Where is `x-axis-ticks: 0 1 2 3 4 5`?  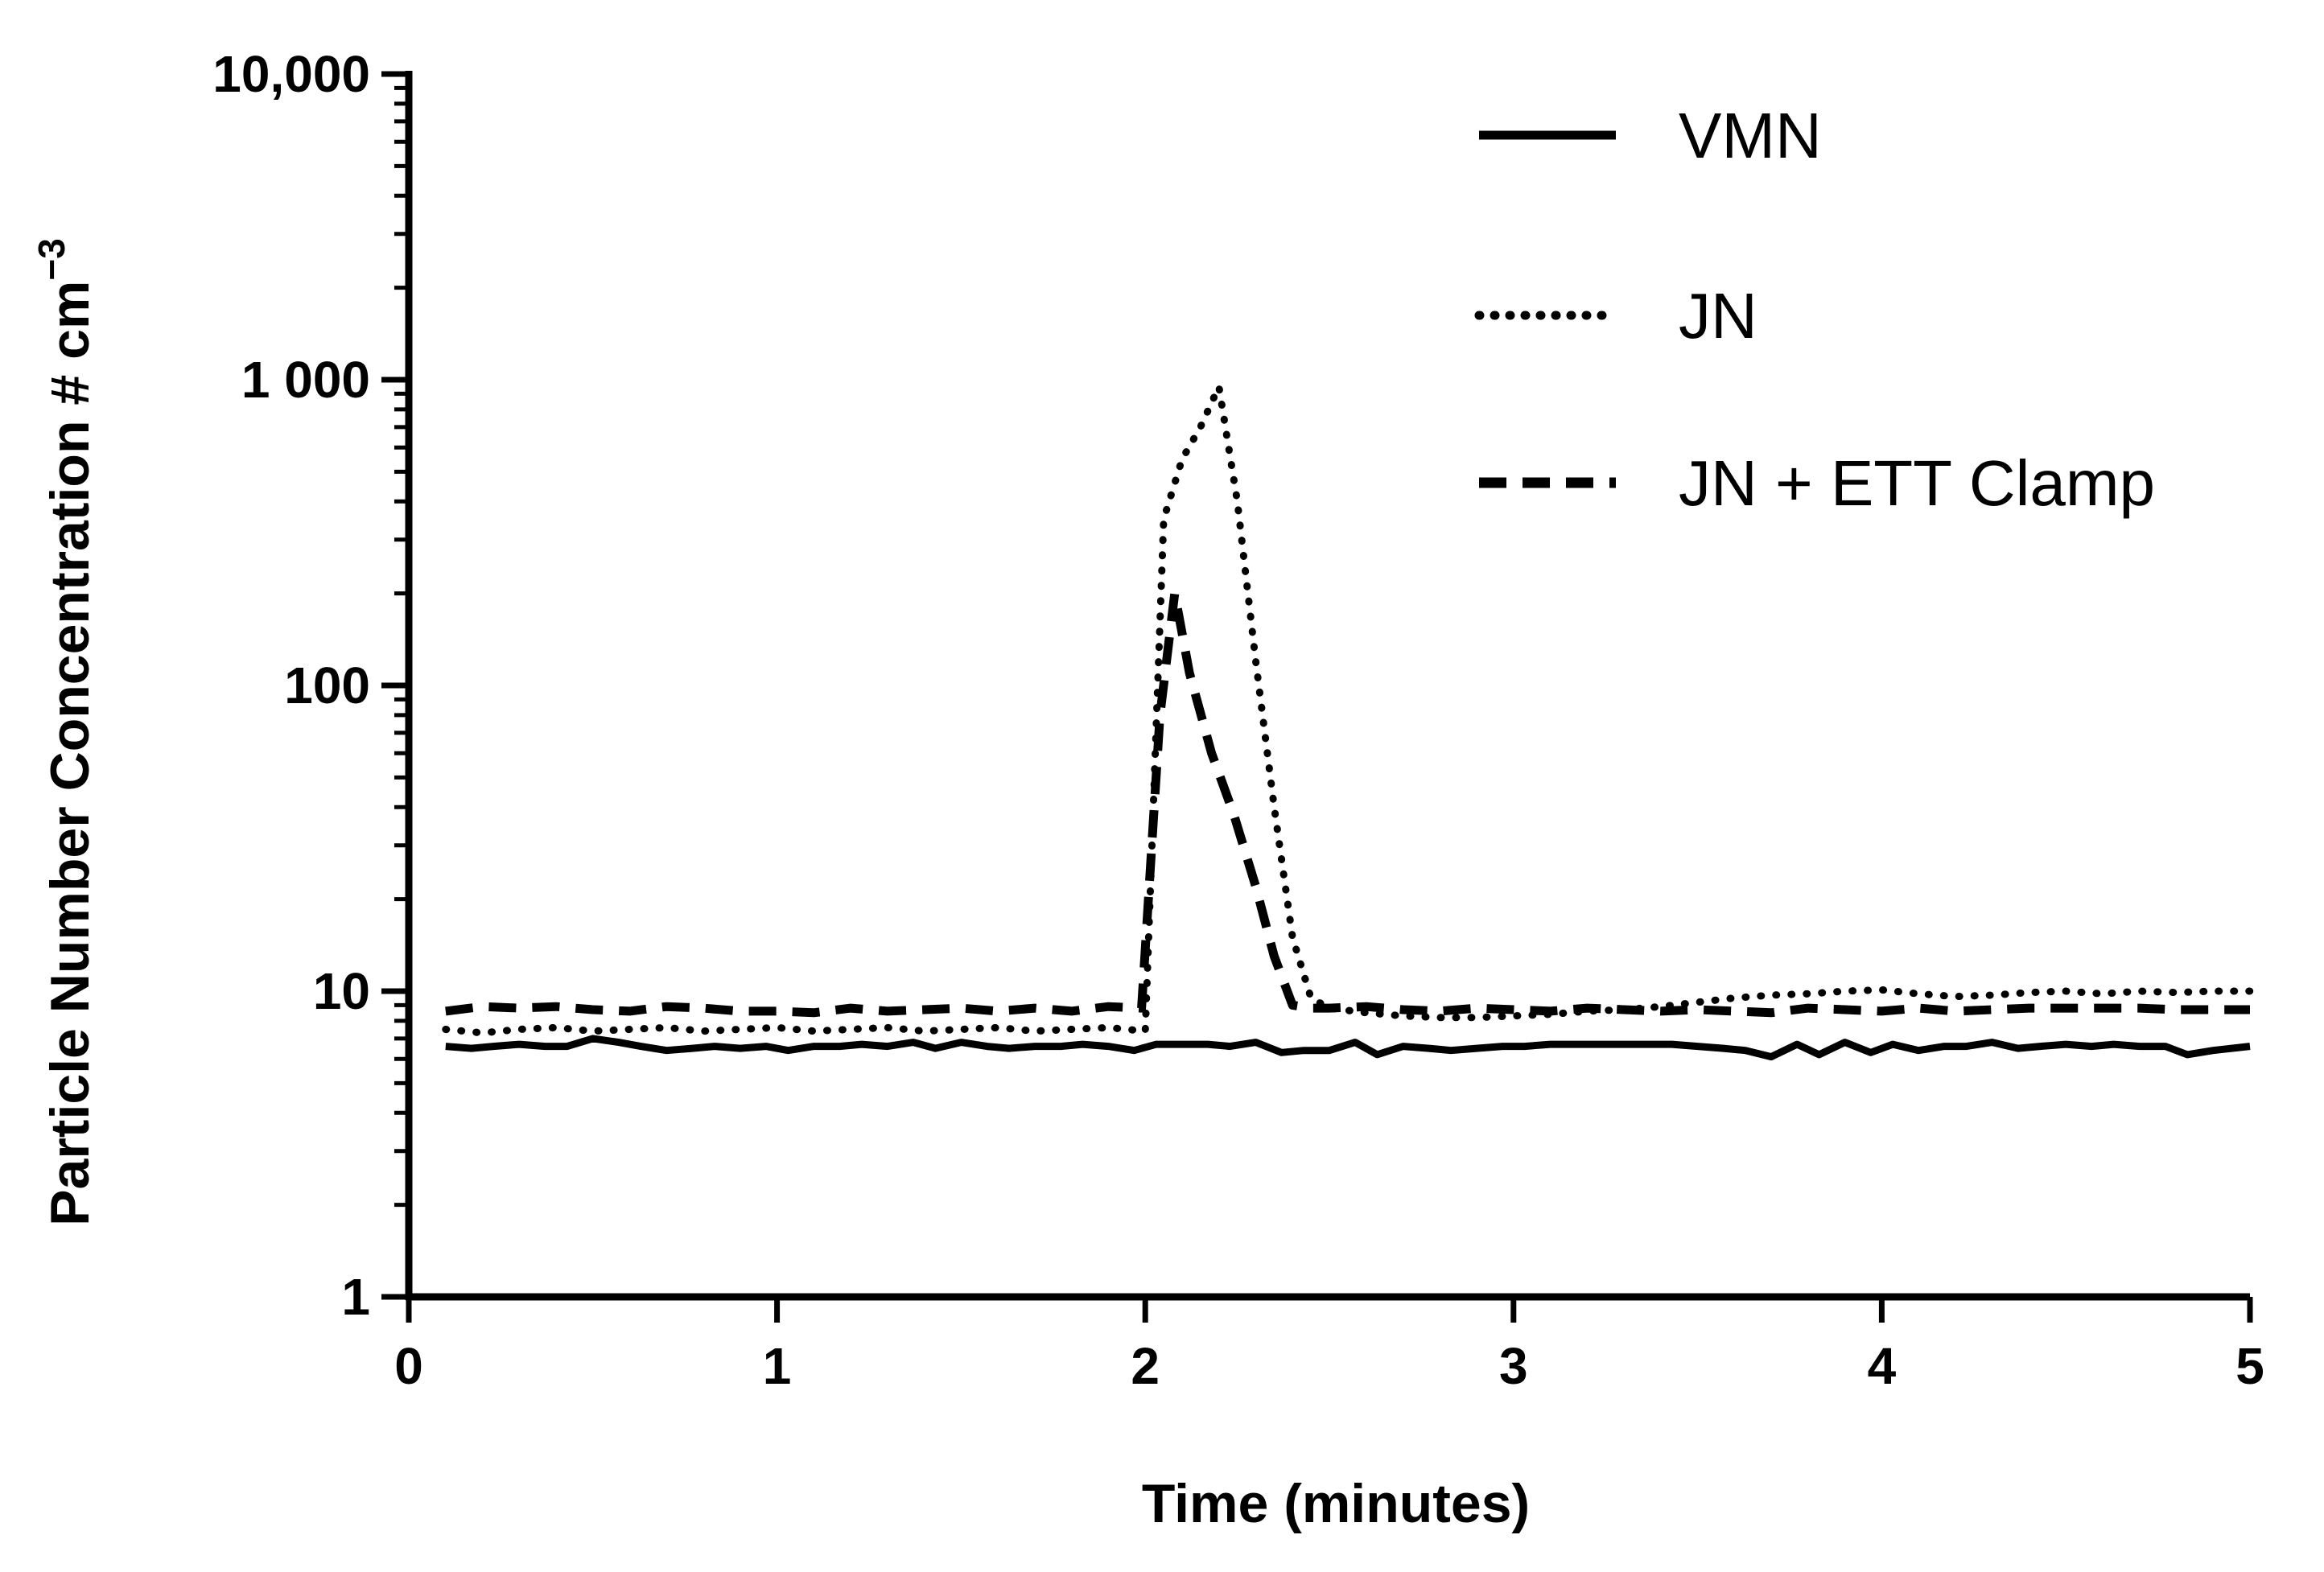
x-axis-ticks: 0 1 2 3 4 5 is located at coordinates (1329, 1346).